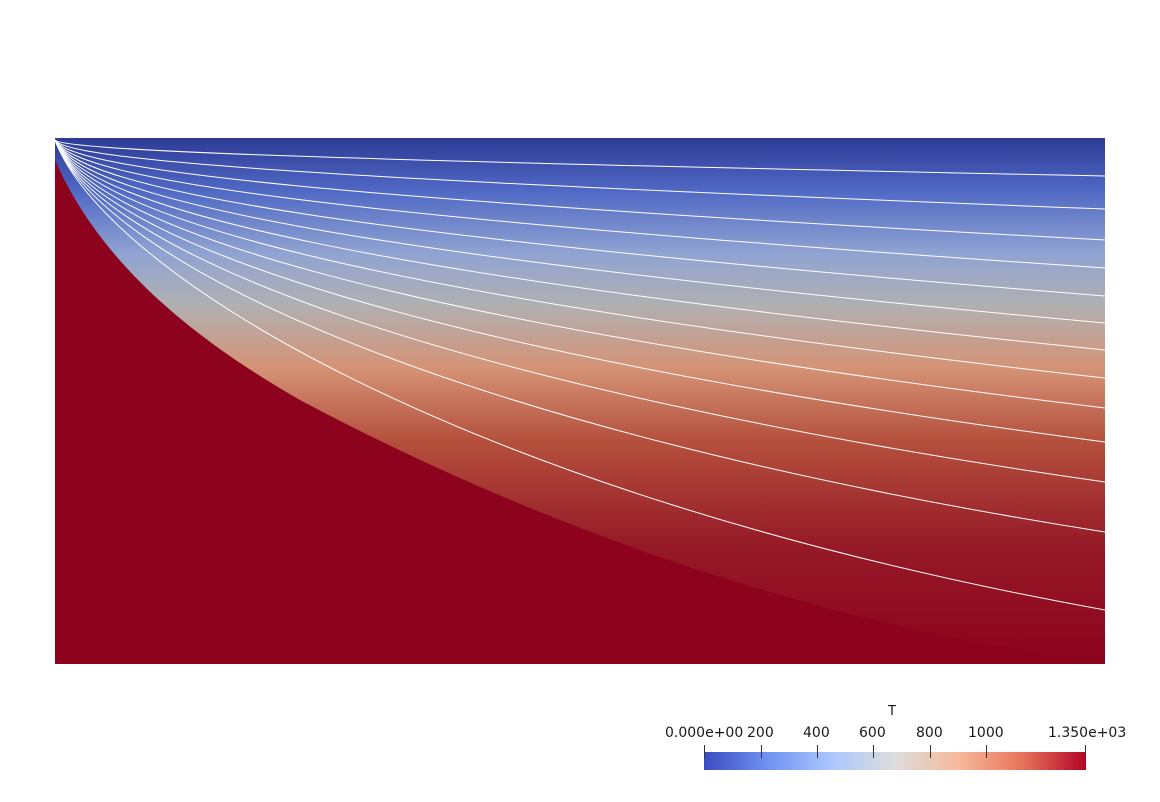  Describe the element at coordinates (929, 733) in the screenshot. I see `colorbar-tick-label-800: 800` at that location.